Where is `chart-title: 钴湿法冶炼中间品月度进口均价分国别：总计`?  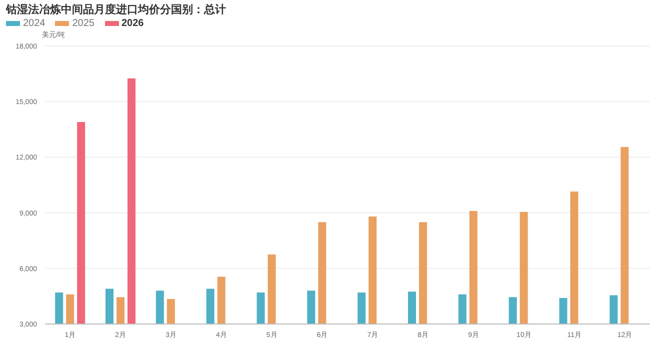
chart-title: 钴湿法冶炼中间品月度进口均价分国别：总计 is located at coordinates (116, 9).